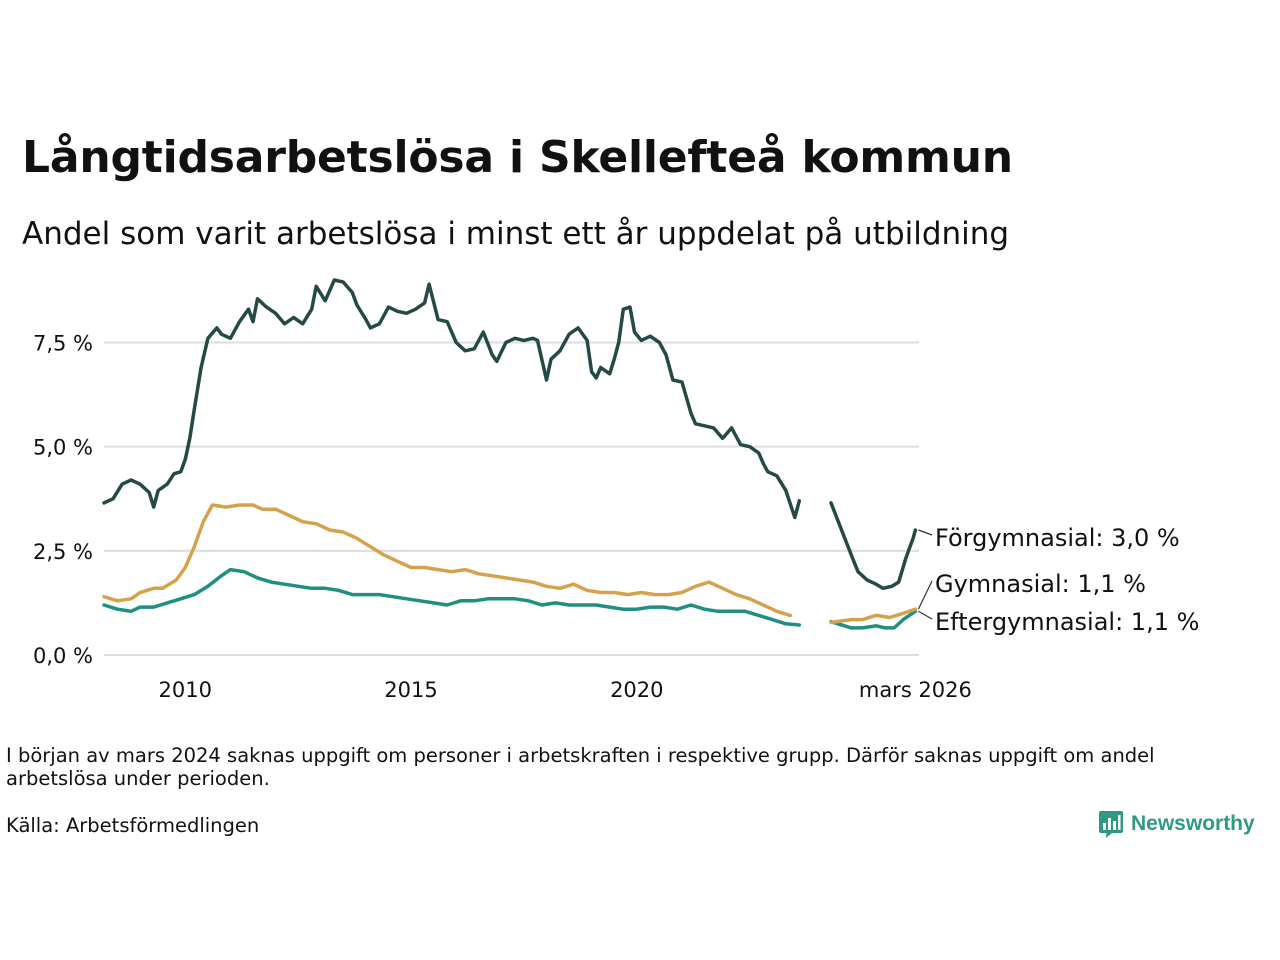 The height and width of the screenshot is (960, 1280). I want to click on x-tick-label: 2015, so click(410, 690).